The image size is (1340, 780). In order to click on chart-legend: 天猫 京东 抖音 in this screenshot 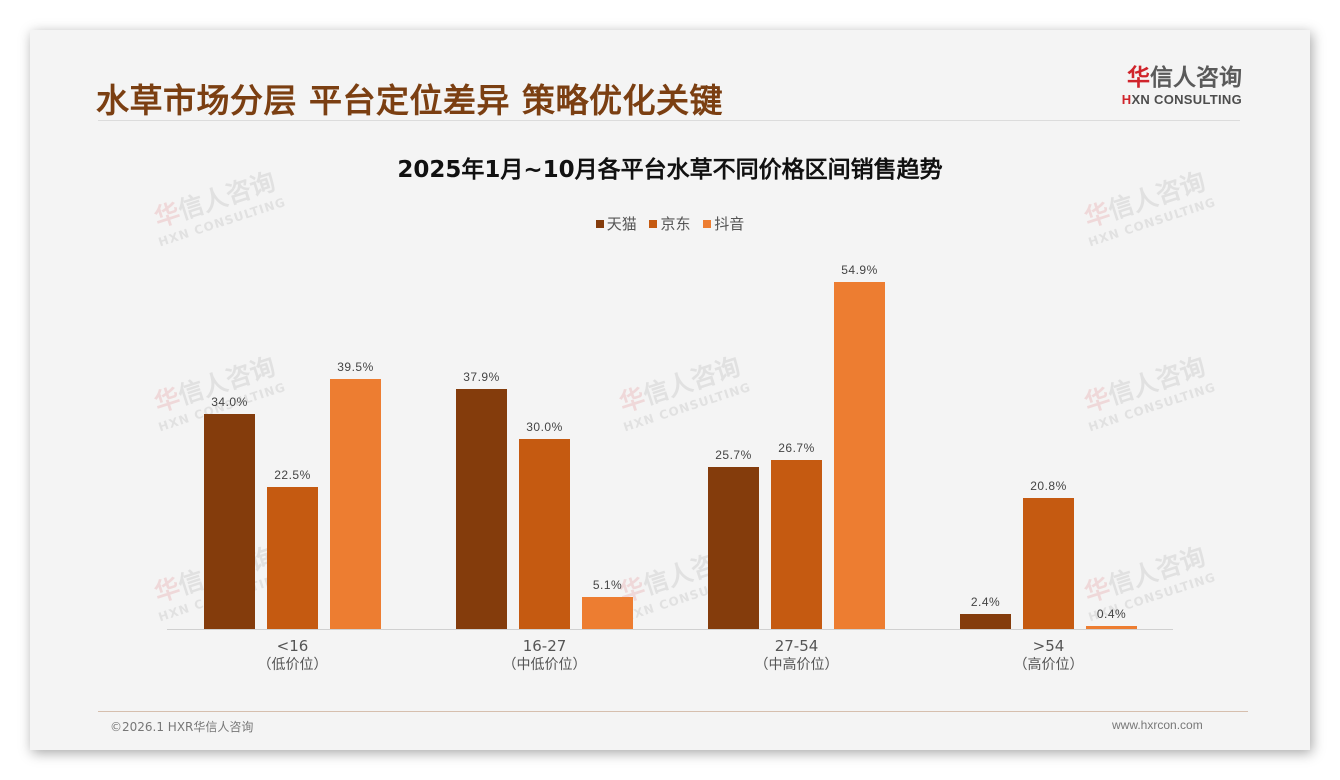, I will do `click(670, 223)`.